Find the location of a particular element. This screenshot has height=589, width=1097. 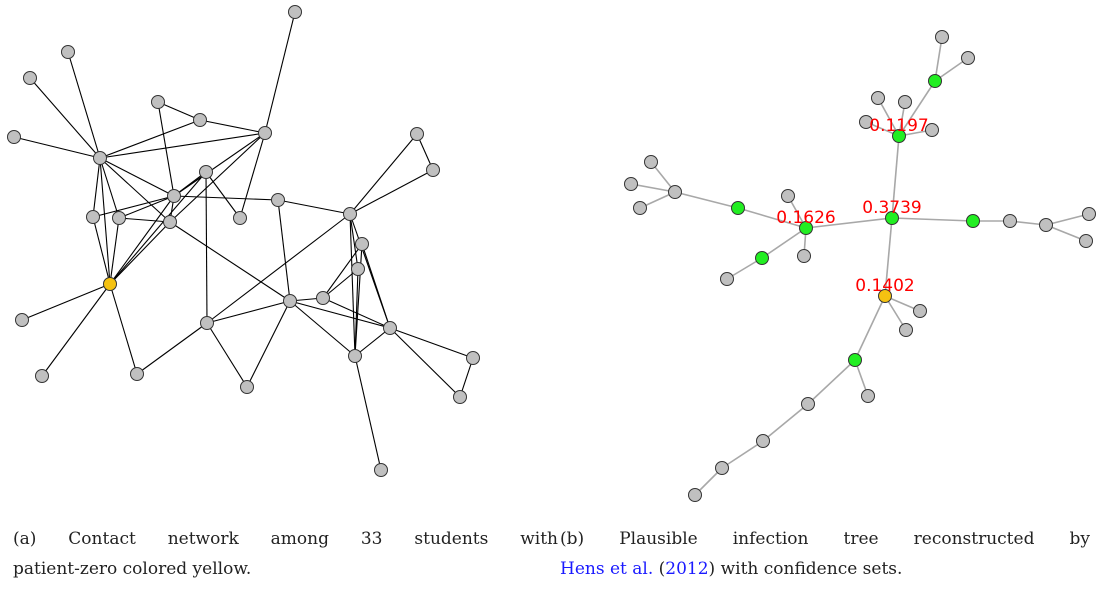

confidence-label: 0.3739 is located at coordinates (891, 208).